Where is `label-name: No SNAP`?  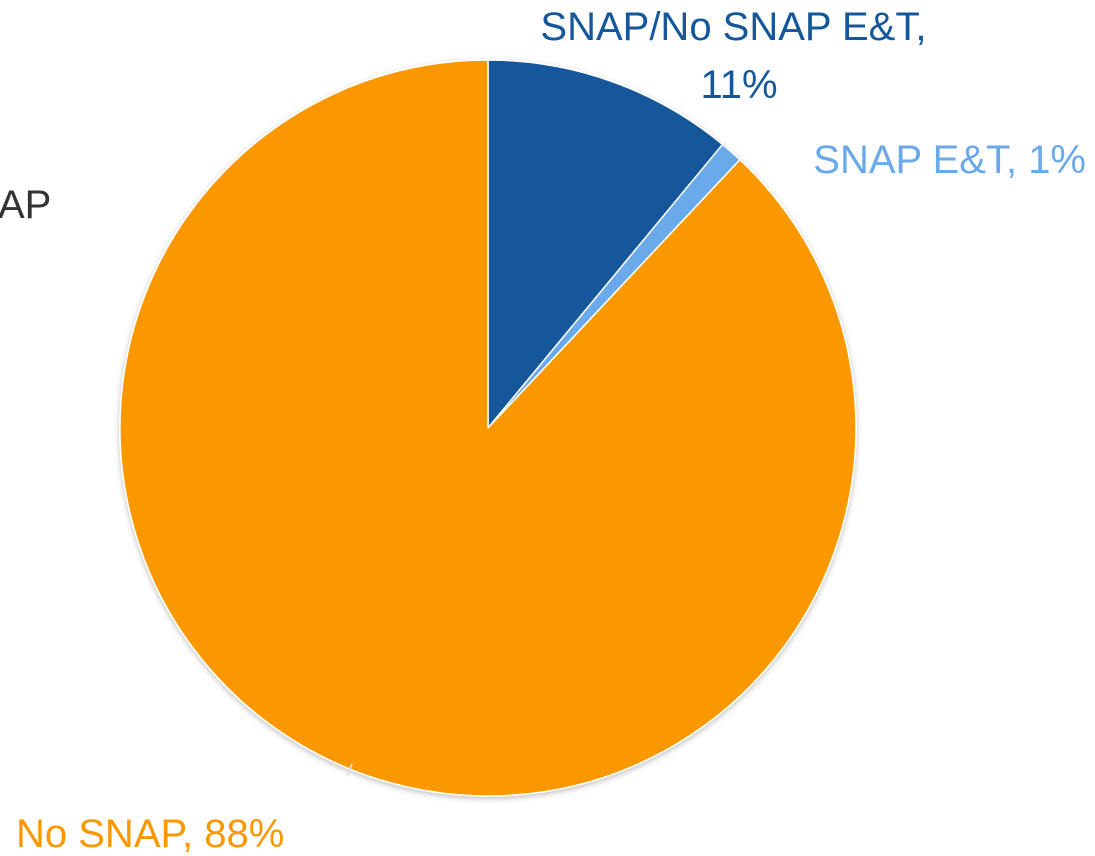 label-name: No SNAP is located at coordinates (100, 834).